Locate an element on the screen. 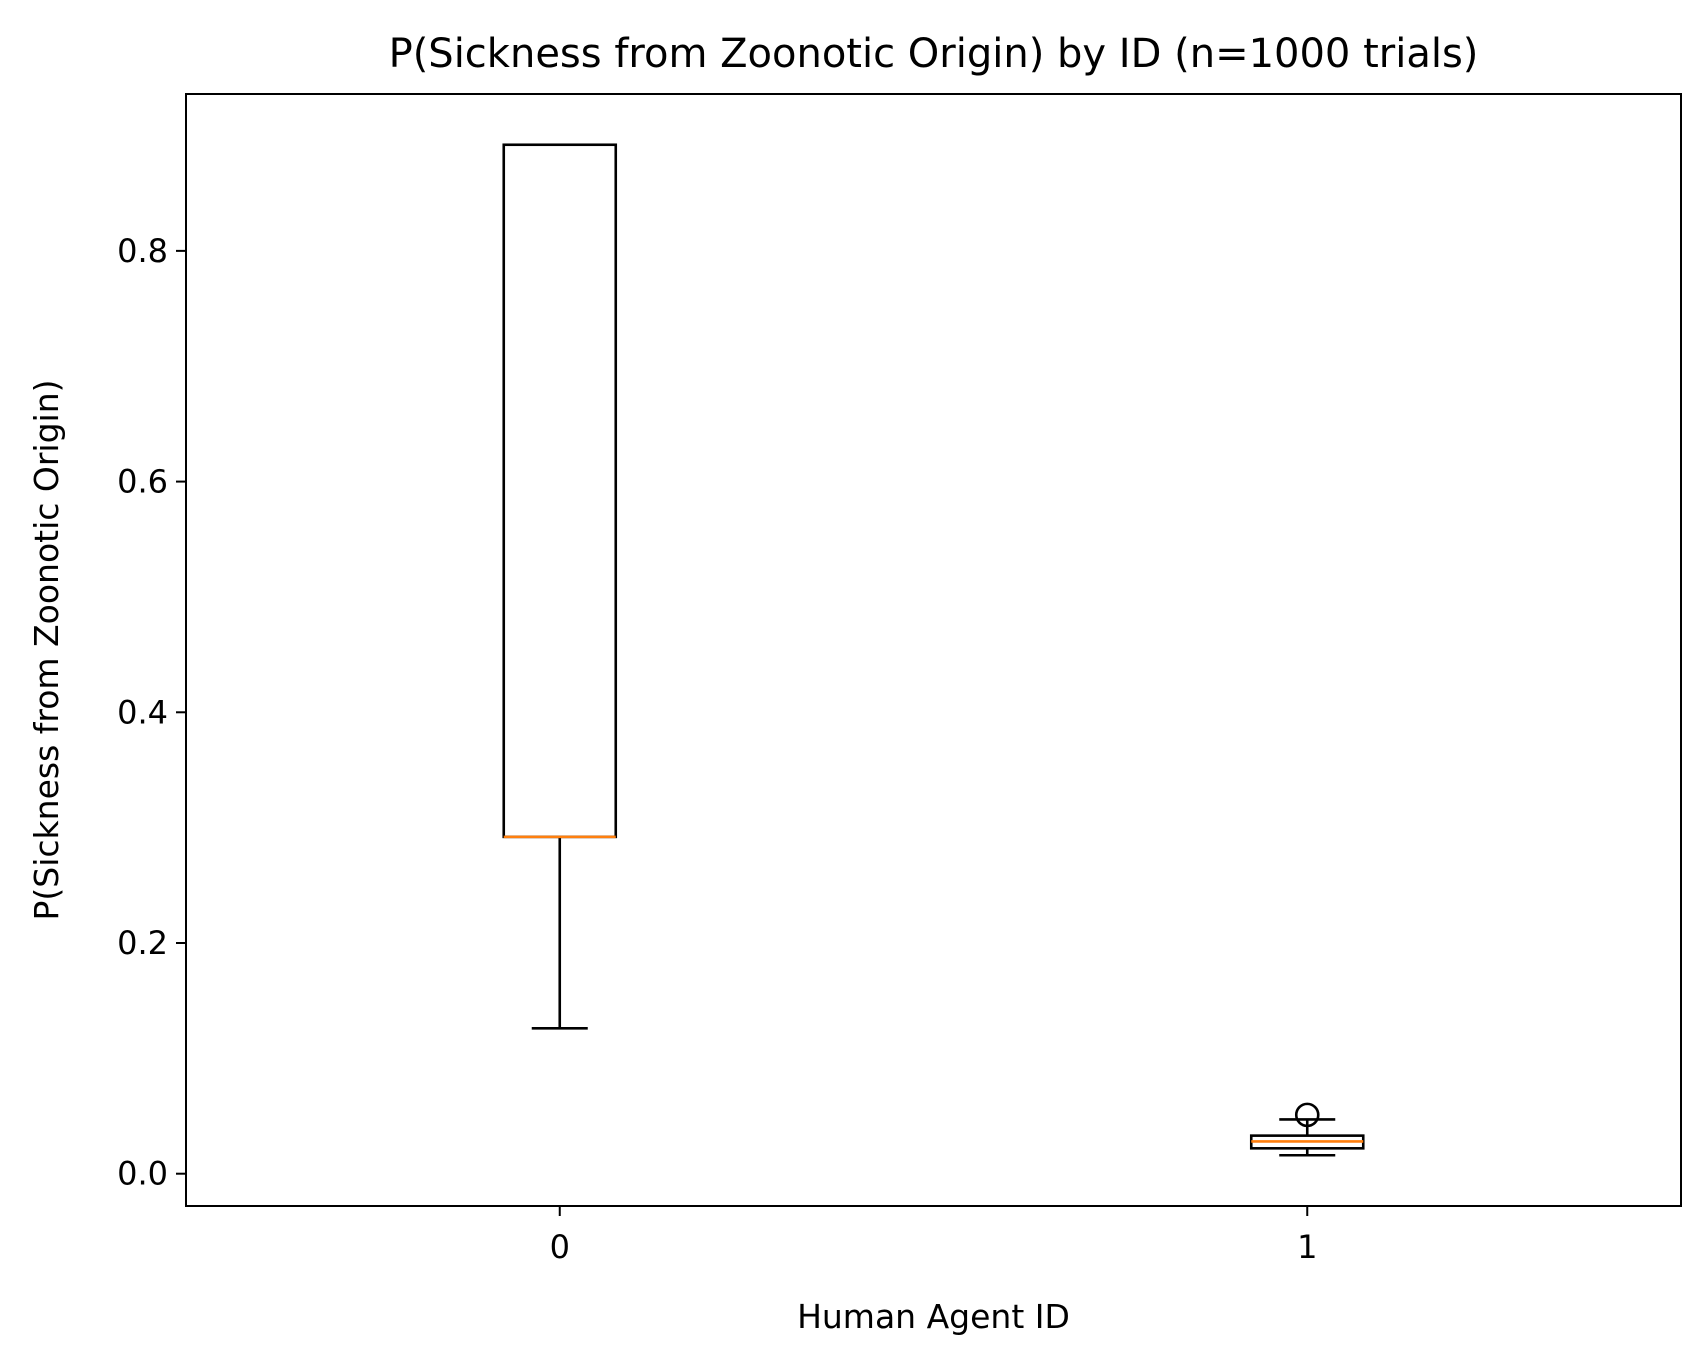 The height and width of the screenshot is (1361, 1702). y-axis-label: P(Sickness from Zoonotic Origin) is located at coordinates (46, 650).